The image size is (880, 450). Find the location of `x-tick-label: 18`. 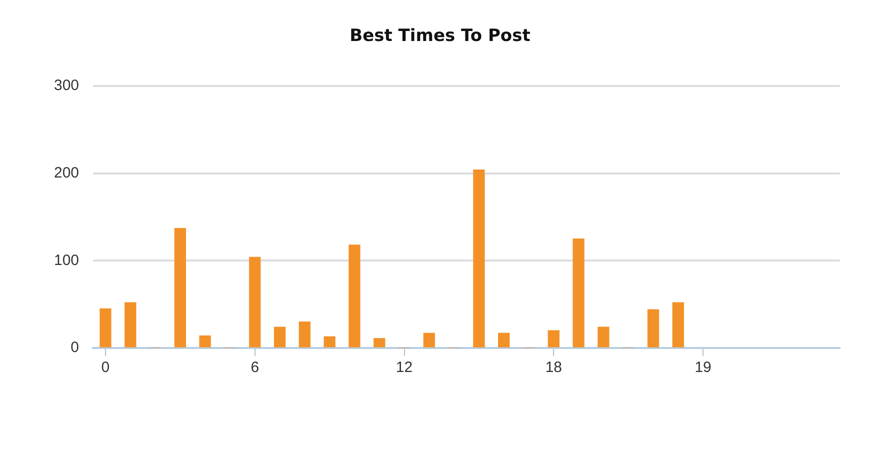

x-tick-label: 18 is located at coordinates (553, 367).